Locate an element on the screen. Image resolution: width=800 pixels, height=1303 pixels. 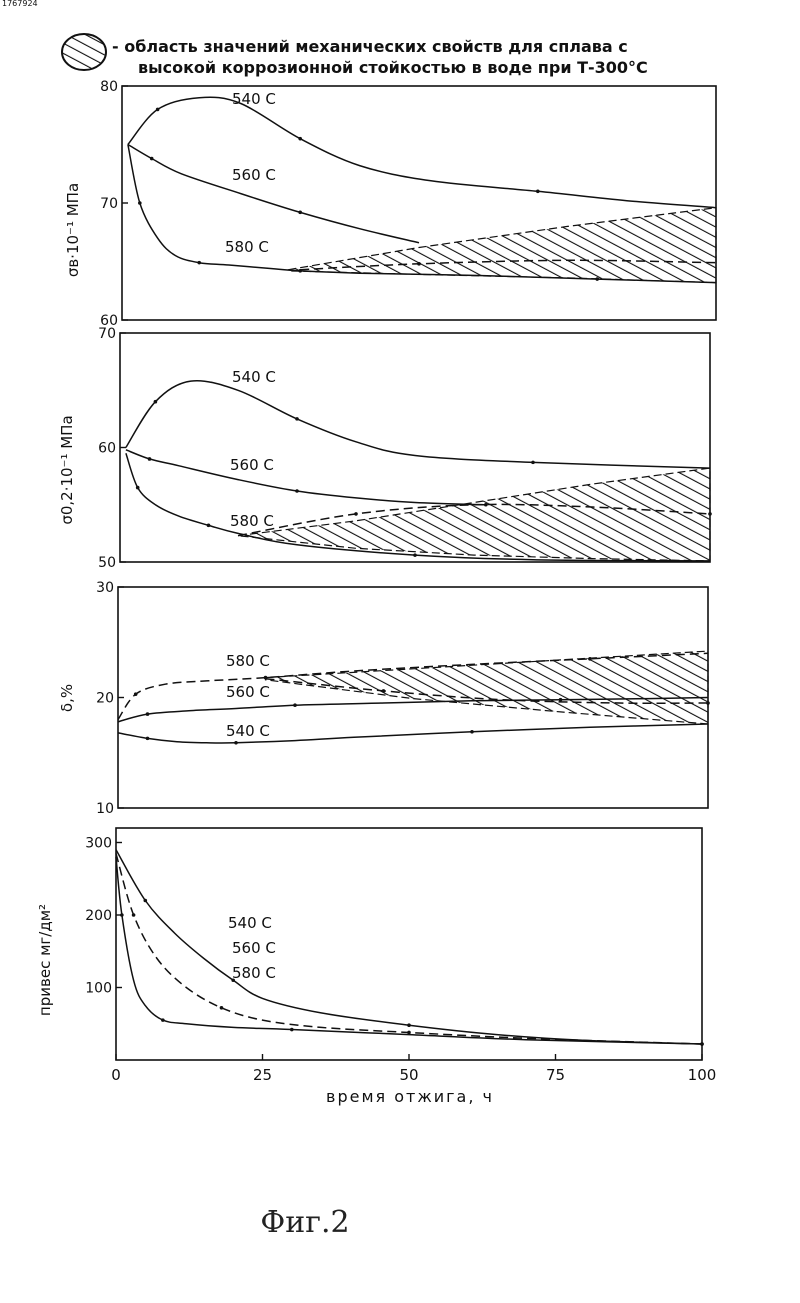
y-tick-label: 20 is located at coordinates (105, 699).